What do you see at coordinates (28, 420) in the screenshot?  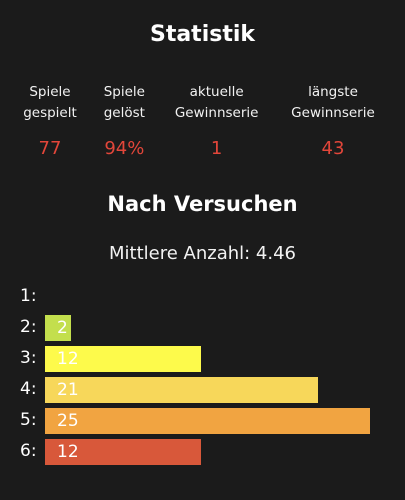 I see `row-label: 5:` at bounding box center [28, 420].